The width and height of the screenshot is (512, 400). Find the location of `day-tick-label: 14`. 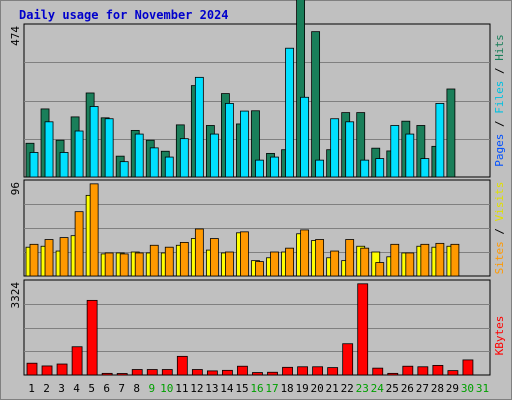

day-tick-label: 14 is located at coordinates (227, 388).